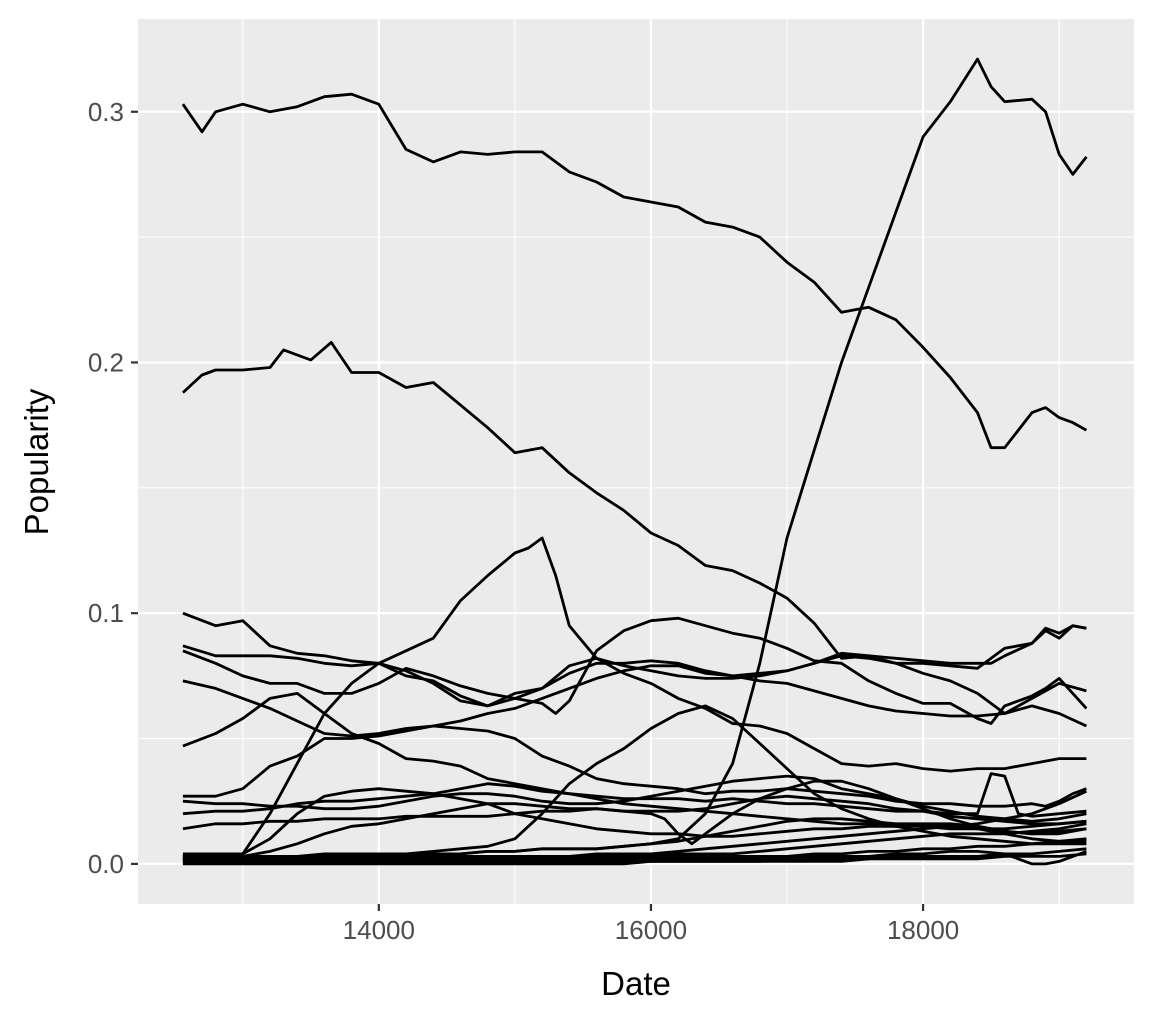 The height and width of the screenshot is (1028, 1154). I want to click on x-tick-label: 18000, so click(923, 930).